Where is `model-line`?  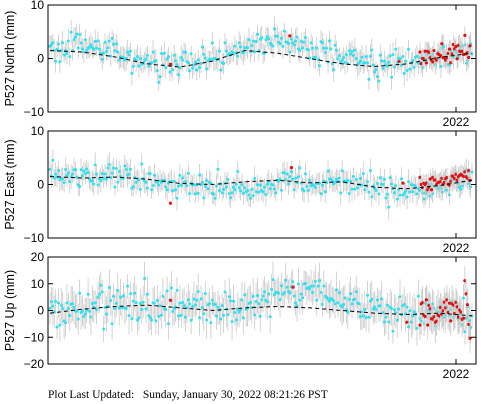 model-line is located at coordinates (261, 183).